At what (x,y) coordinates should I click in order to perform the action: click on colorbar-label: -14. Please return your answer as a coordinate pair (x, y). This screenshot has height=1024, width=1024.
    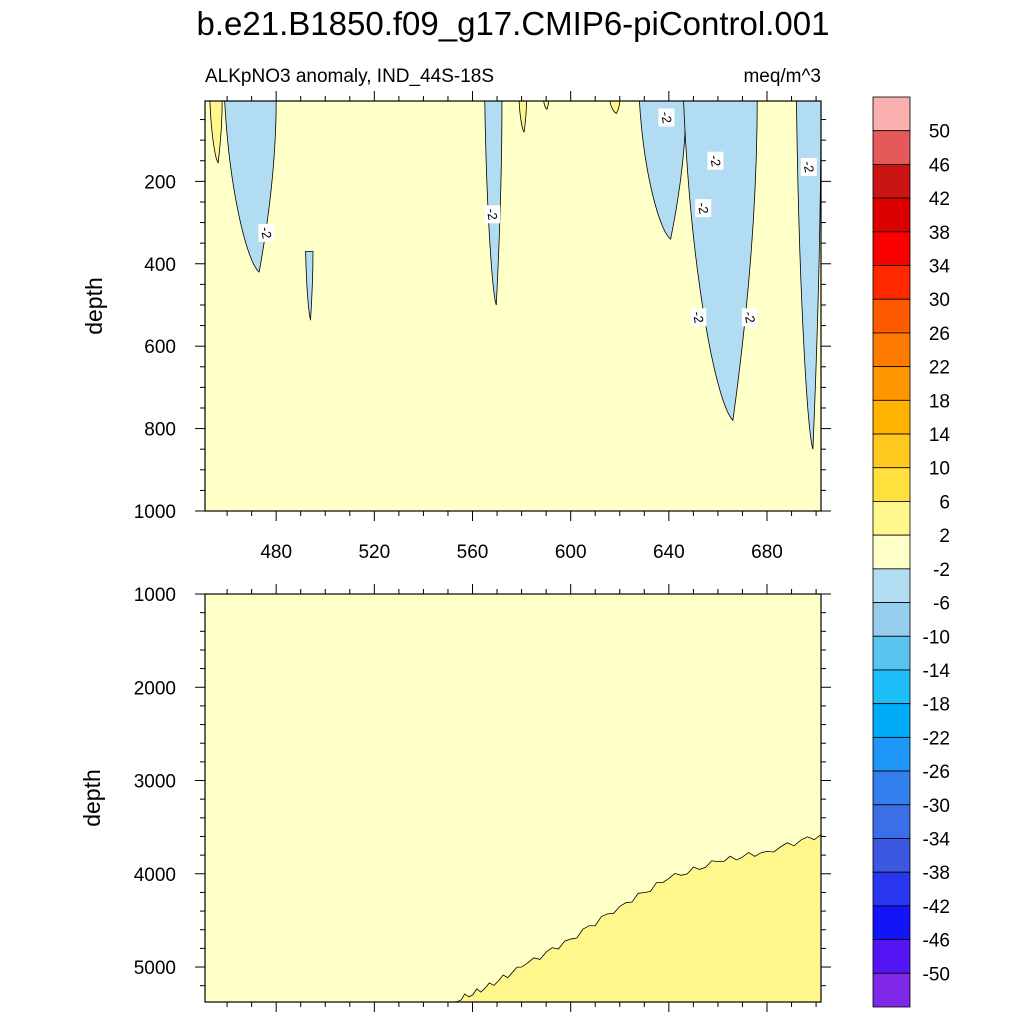
    Looking at the image, I should click on (937, 671).